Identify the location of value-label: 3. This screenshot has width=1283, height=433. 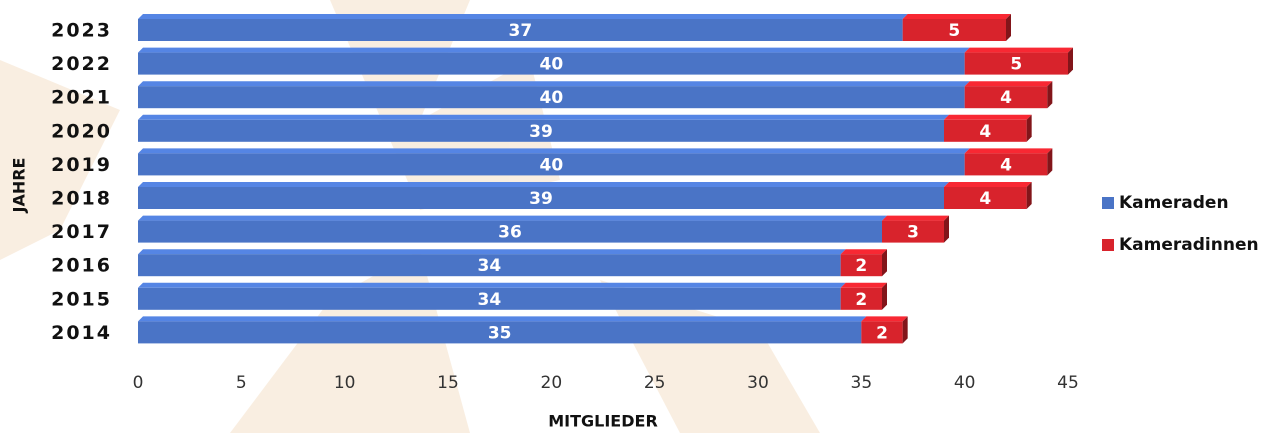
(913, 233).